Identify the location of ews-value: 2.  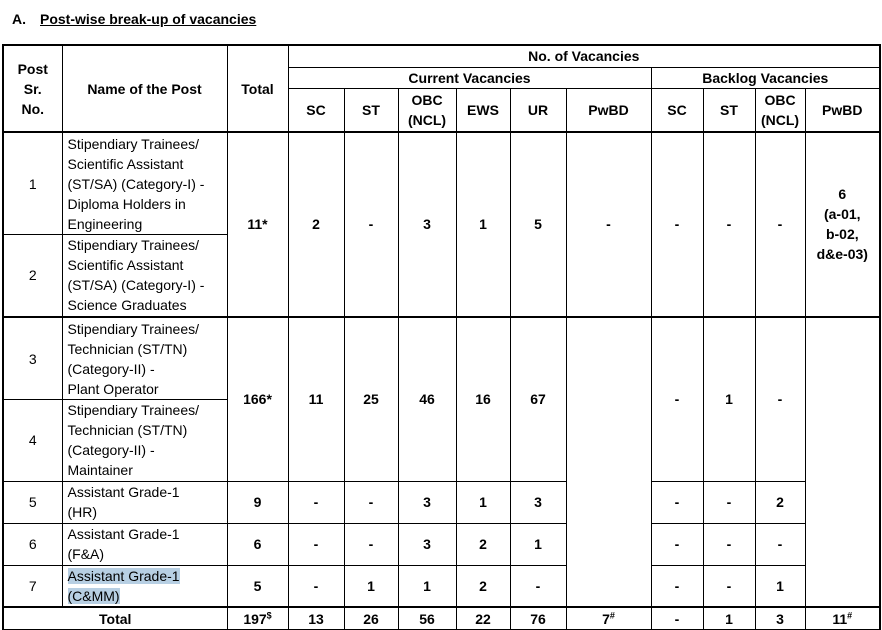
(483, 544).